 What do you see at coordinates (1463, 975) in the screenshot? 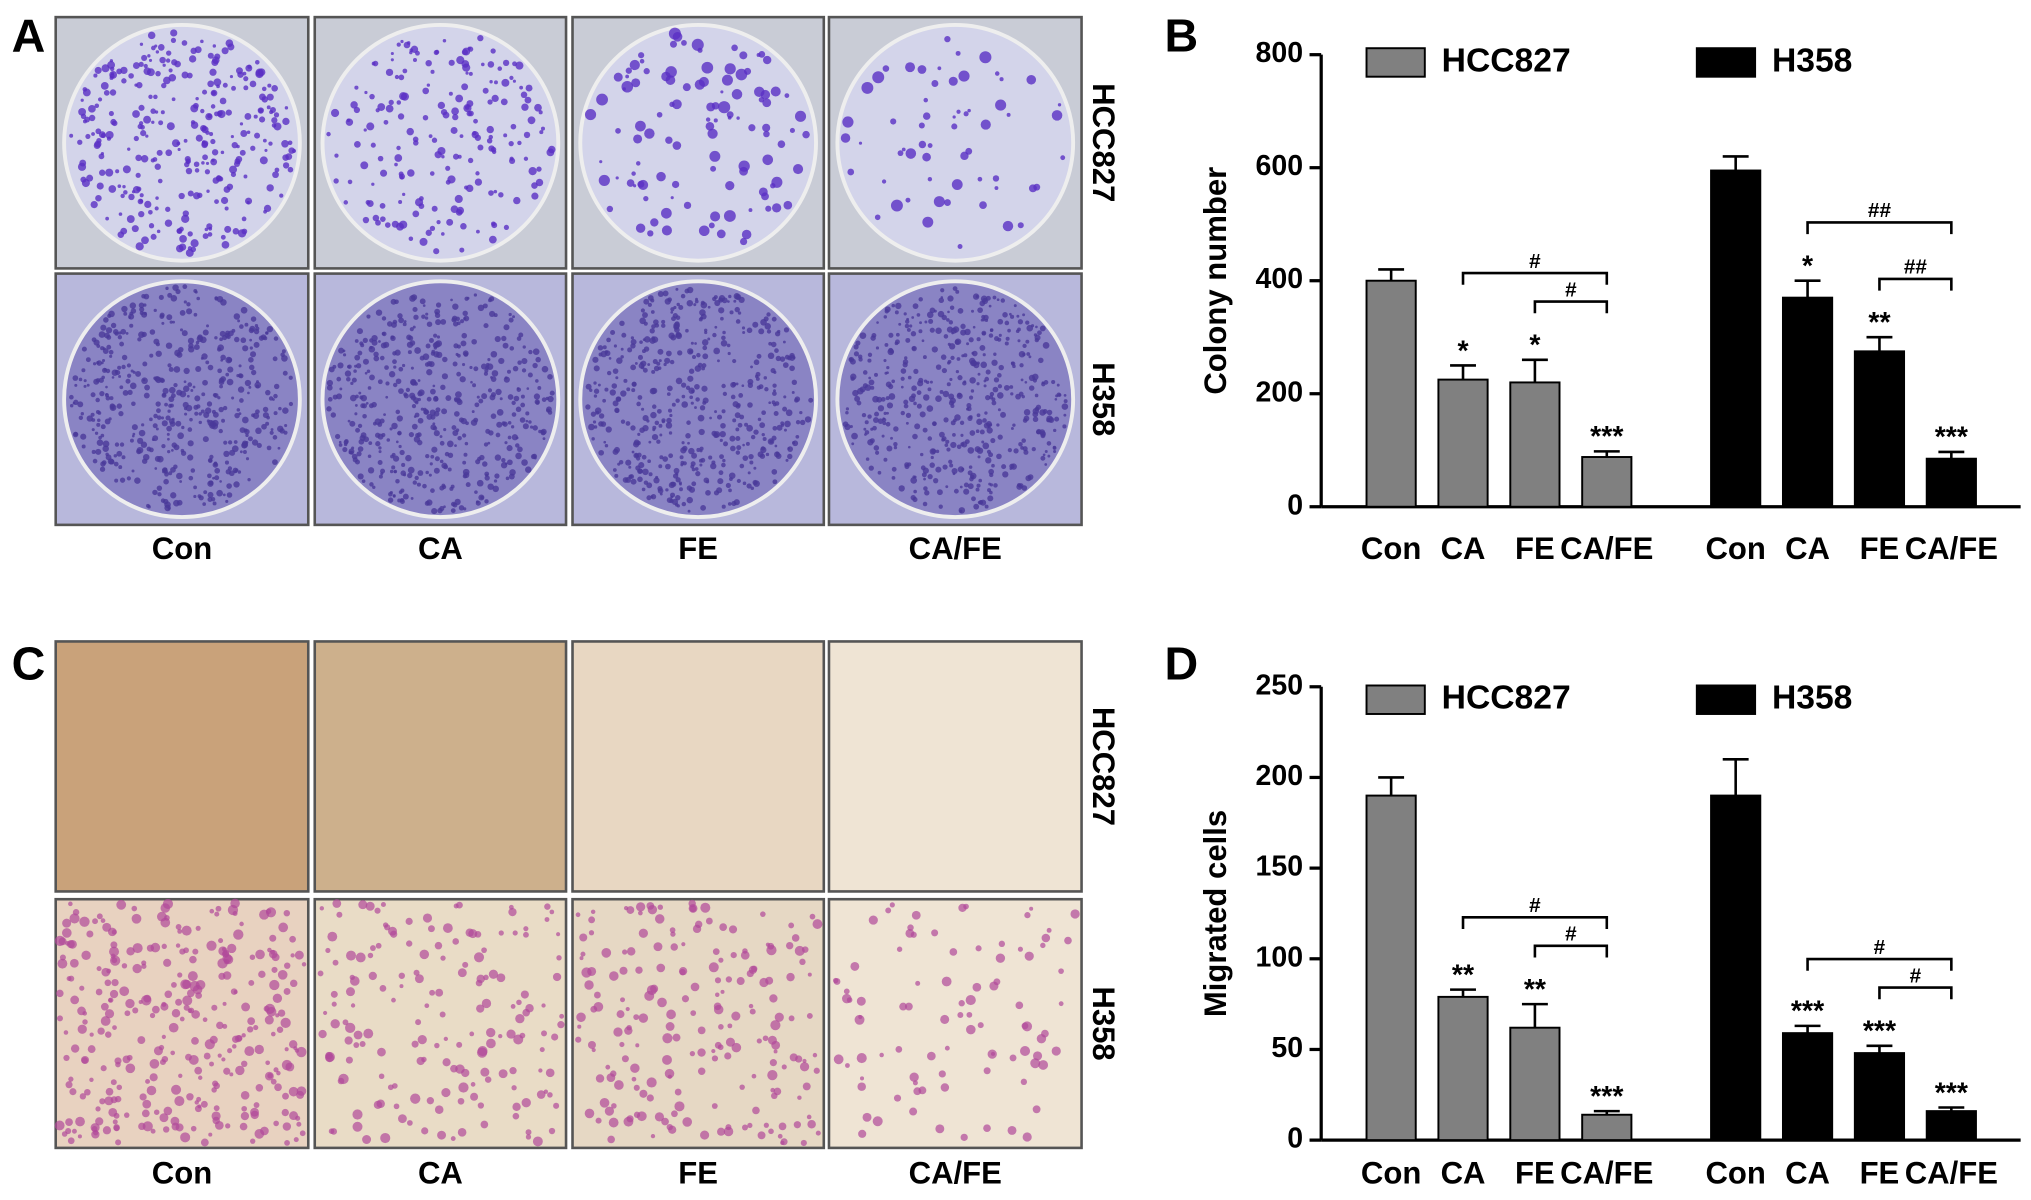
I see `significance-label: **` at bounding box center [1463, 975].